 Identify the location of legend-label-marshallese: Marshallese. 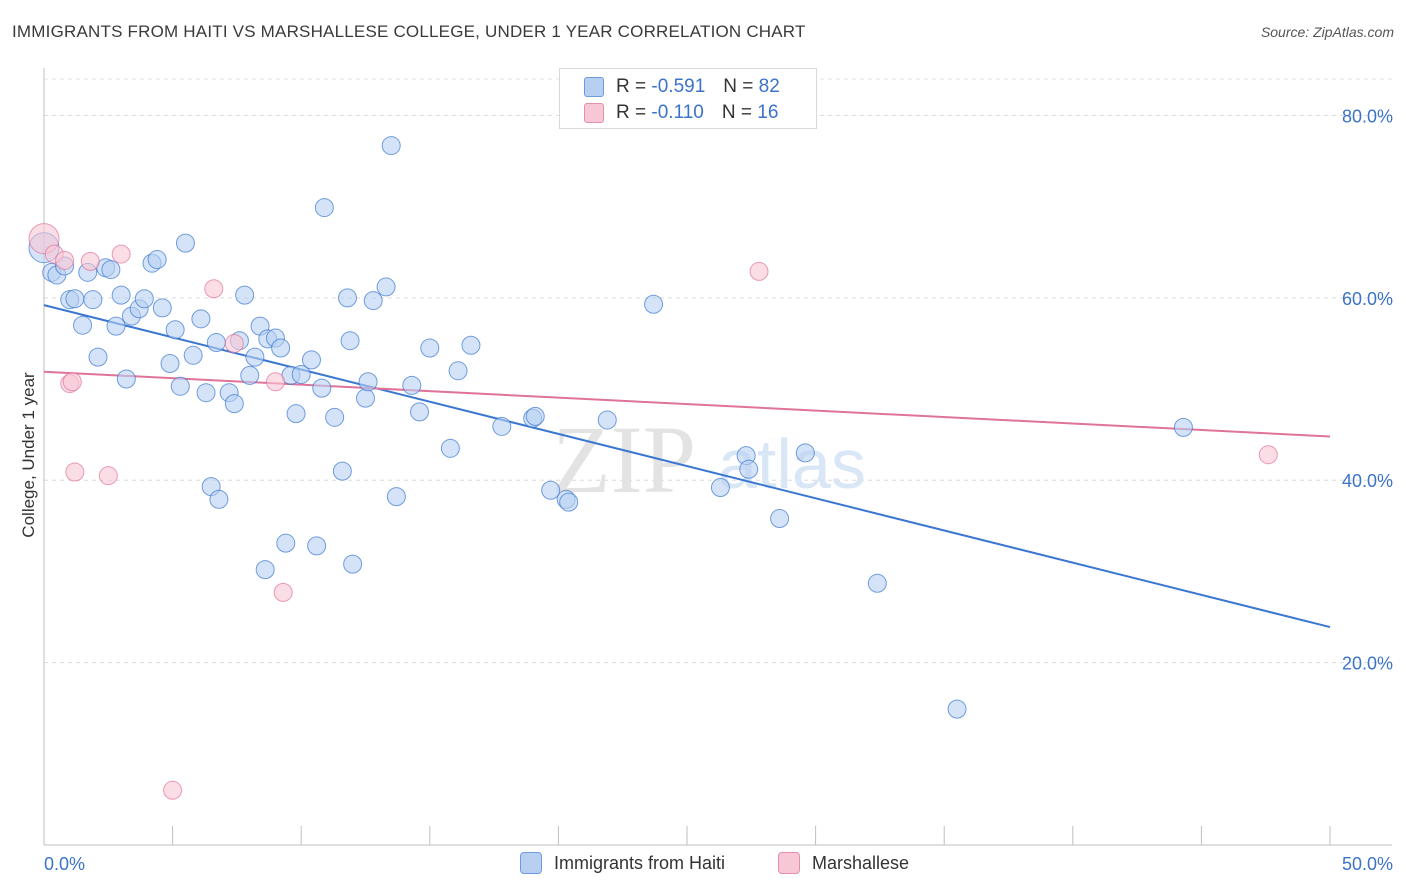
(861, 862).